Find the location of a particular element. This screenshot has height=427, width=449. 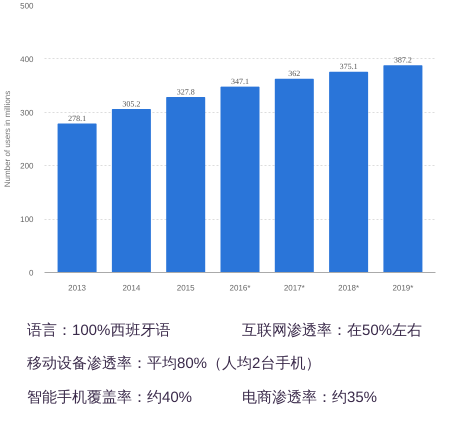

x-tick-label: 2017* is located at coordinates (294, 288).